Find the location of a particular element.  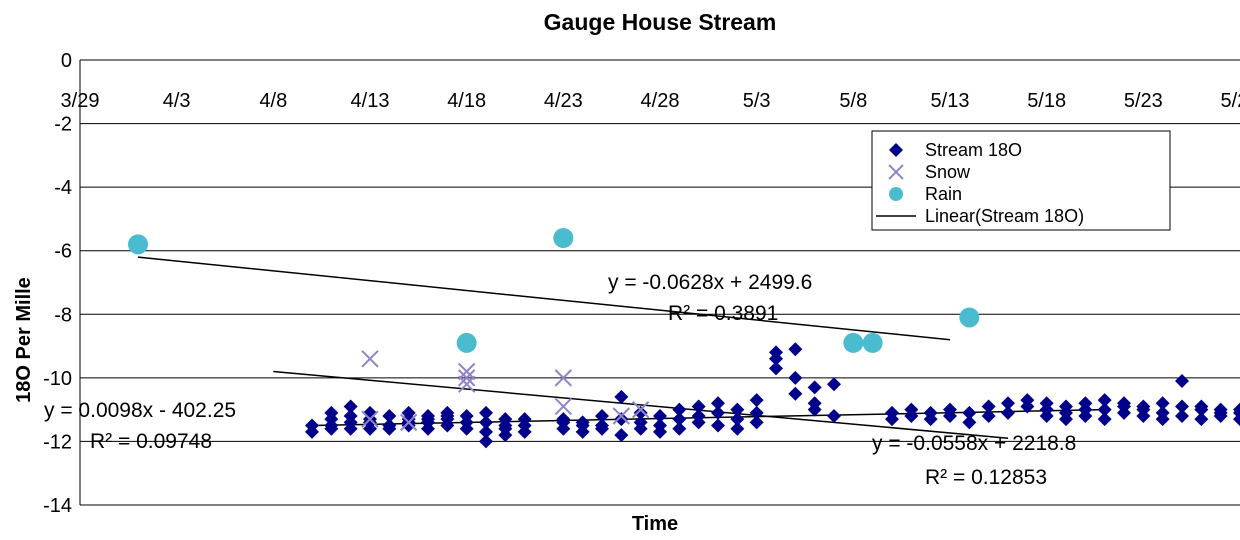

trendline-r-squared: R² = 0.3891 is located at coordinates (723, 313).